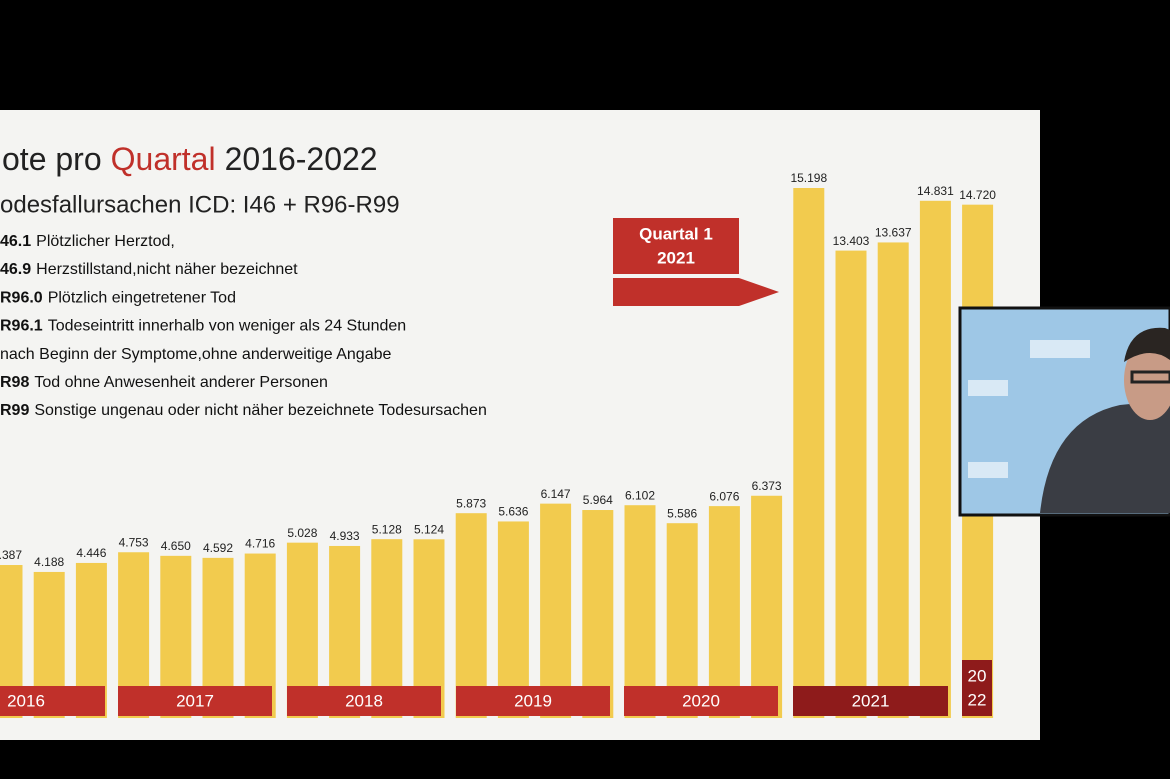 The height and width of the screenshot is (779, 1170). I want to click on person-hair, so click(1147, 344).